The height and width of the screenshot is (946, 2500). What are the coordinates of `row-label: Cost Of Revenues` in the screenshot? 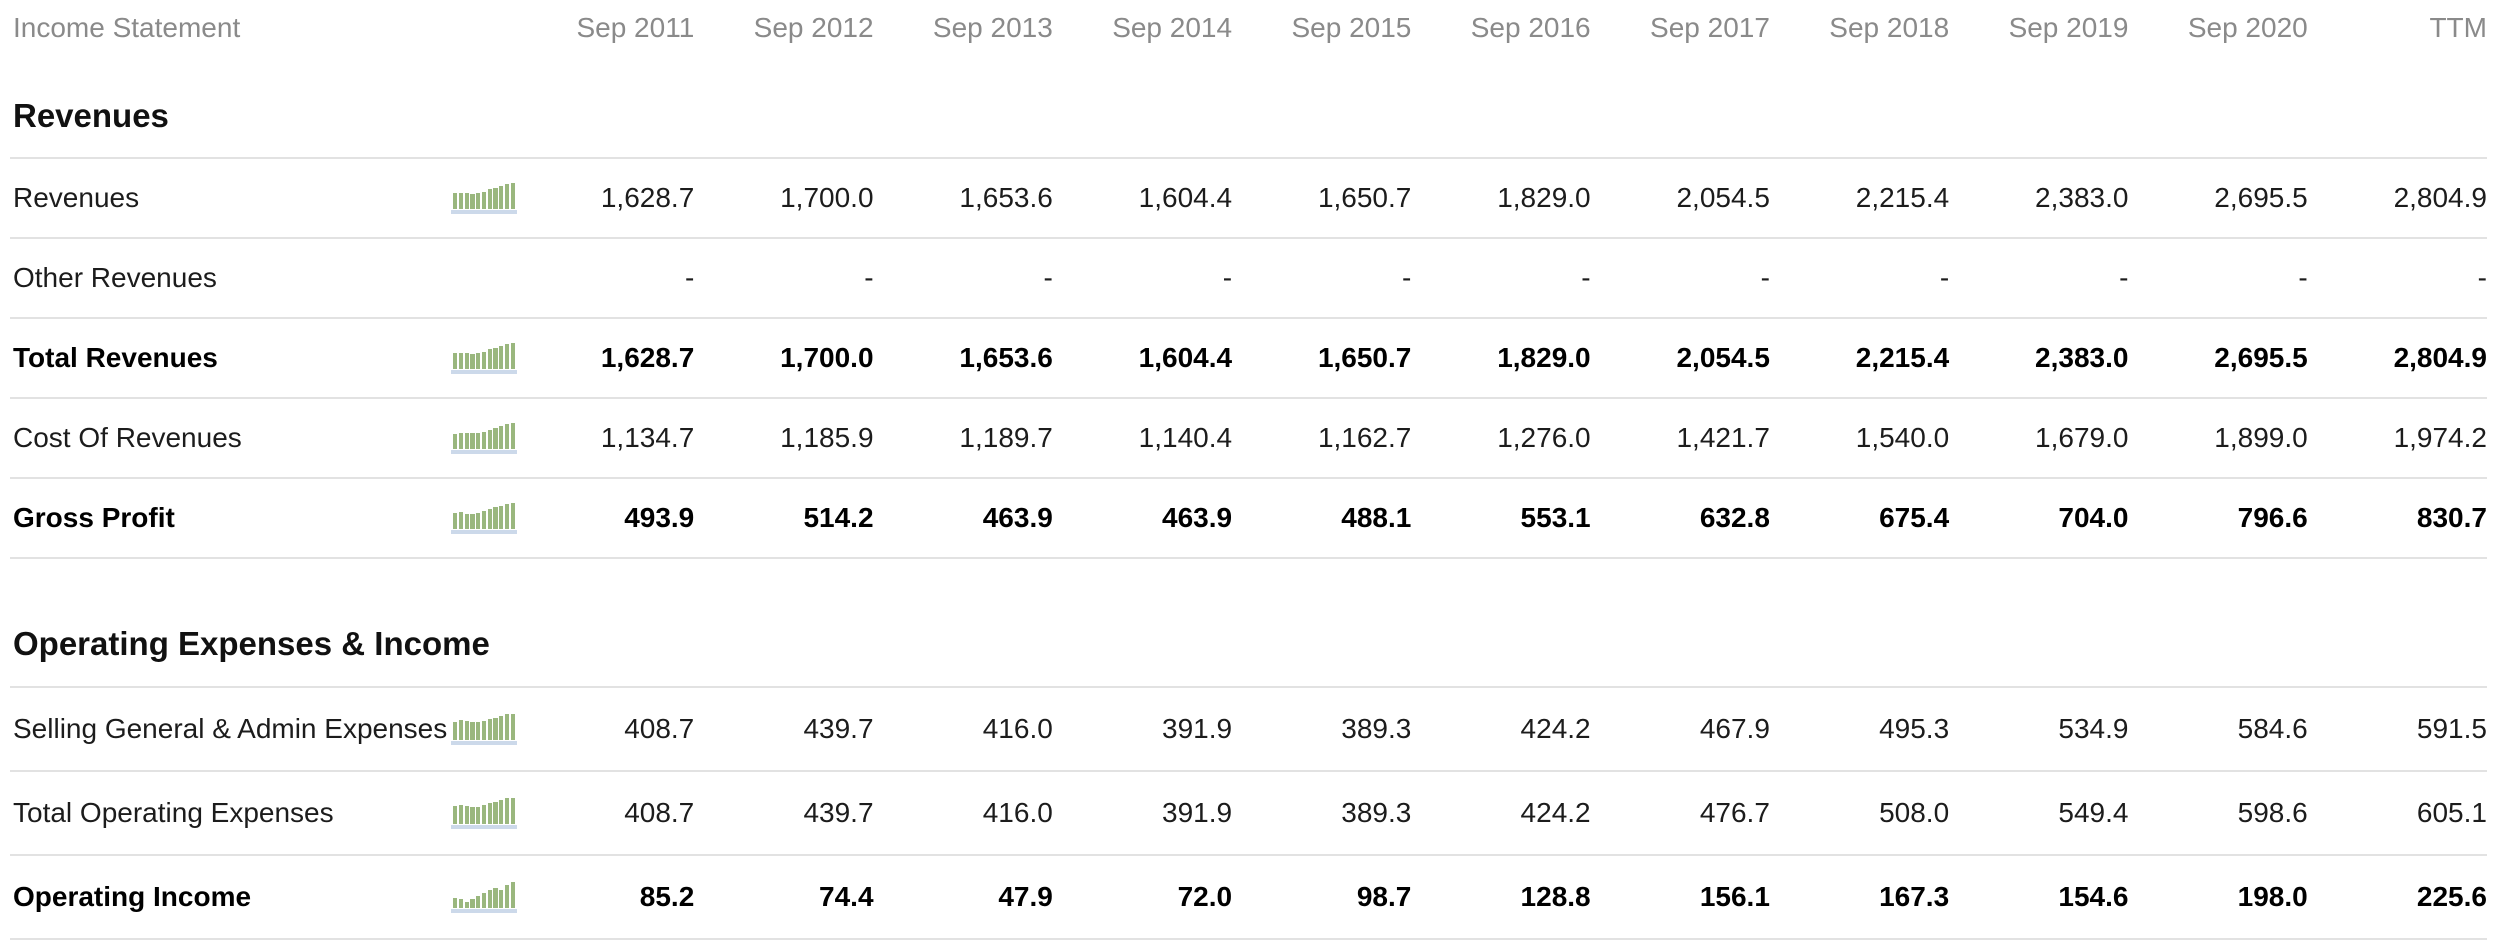 It's located at (127, 437).